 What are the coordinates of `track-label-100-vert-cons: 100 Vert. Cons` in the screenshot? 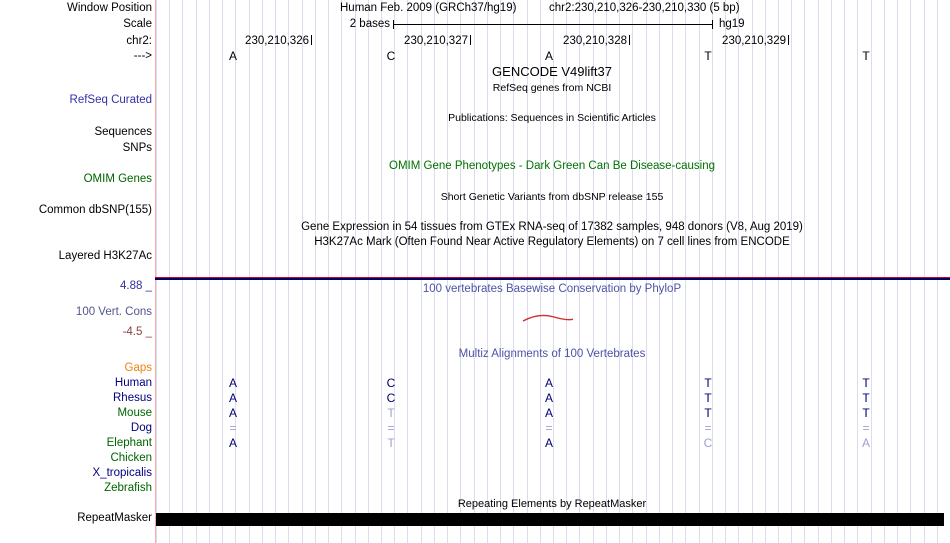 It's located at (113, 312).